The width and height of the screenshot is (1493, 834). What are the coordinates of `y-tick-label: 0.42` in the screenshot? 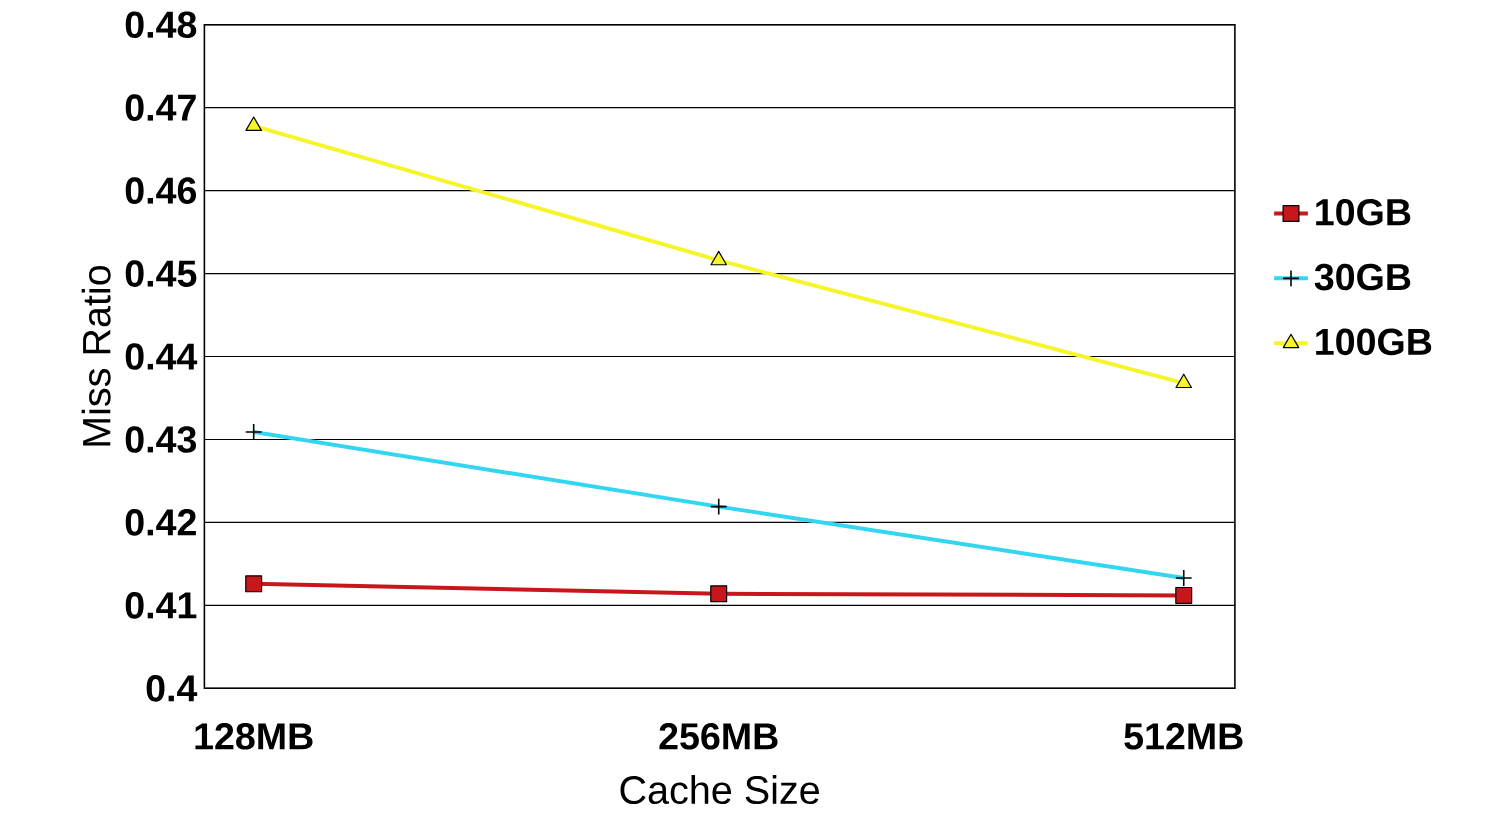 It's located at (160, 522).